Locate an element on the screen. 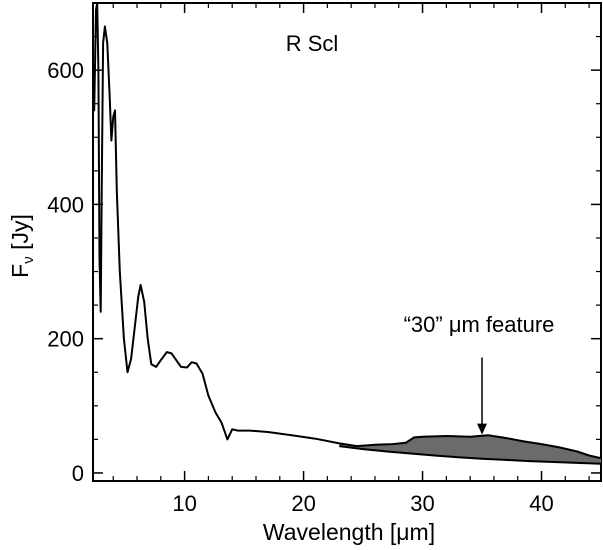 This screenshot has height=550, width=603. feature-arrow is located at coordinates (482, 396).